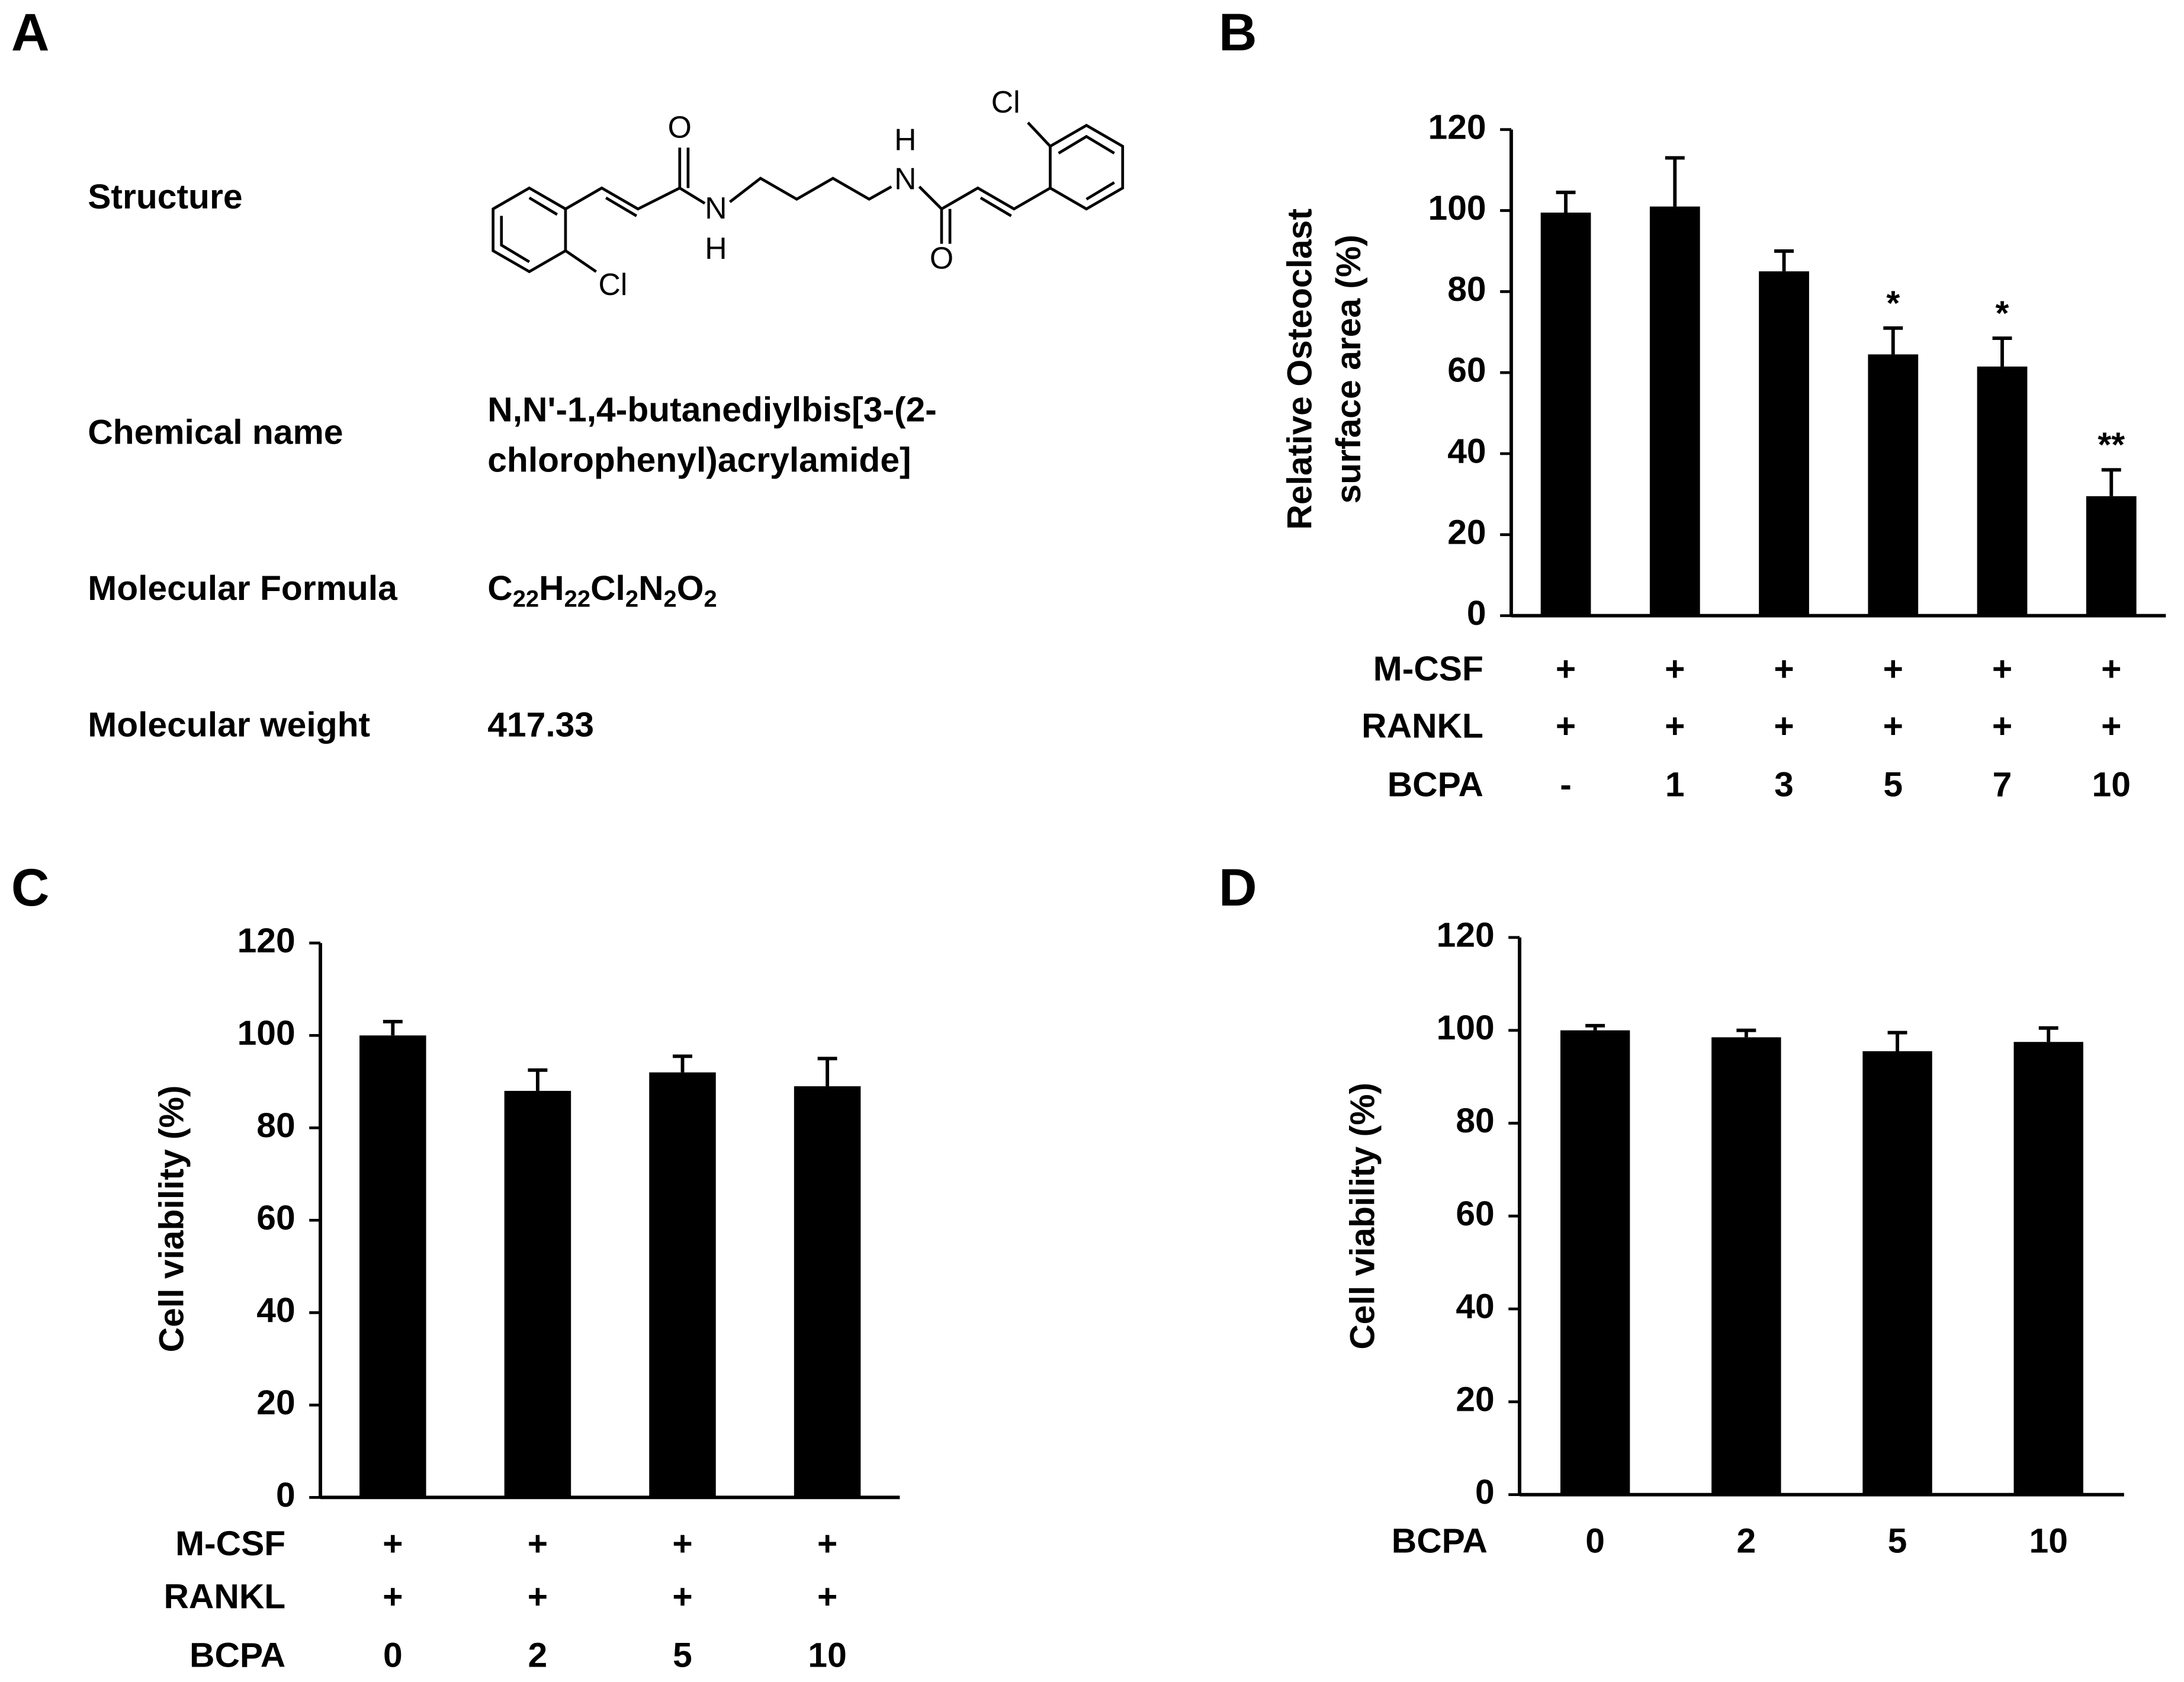 The height and width of the screenshot is (1682, 2184). What do you see at coordinates (716, 208) in the screenshot?
I see `atom-label: N` at bounding box center [716, 208].